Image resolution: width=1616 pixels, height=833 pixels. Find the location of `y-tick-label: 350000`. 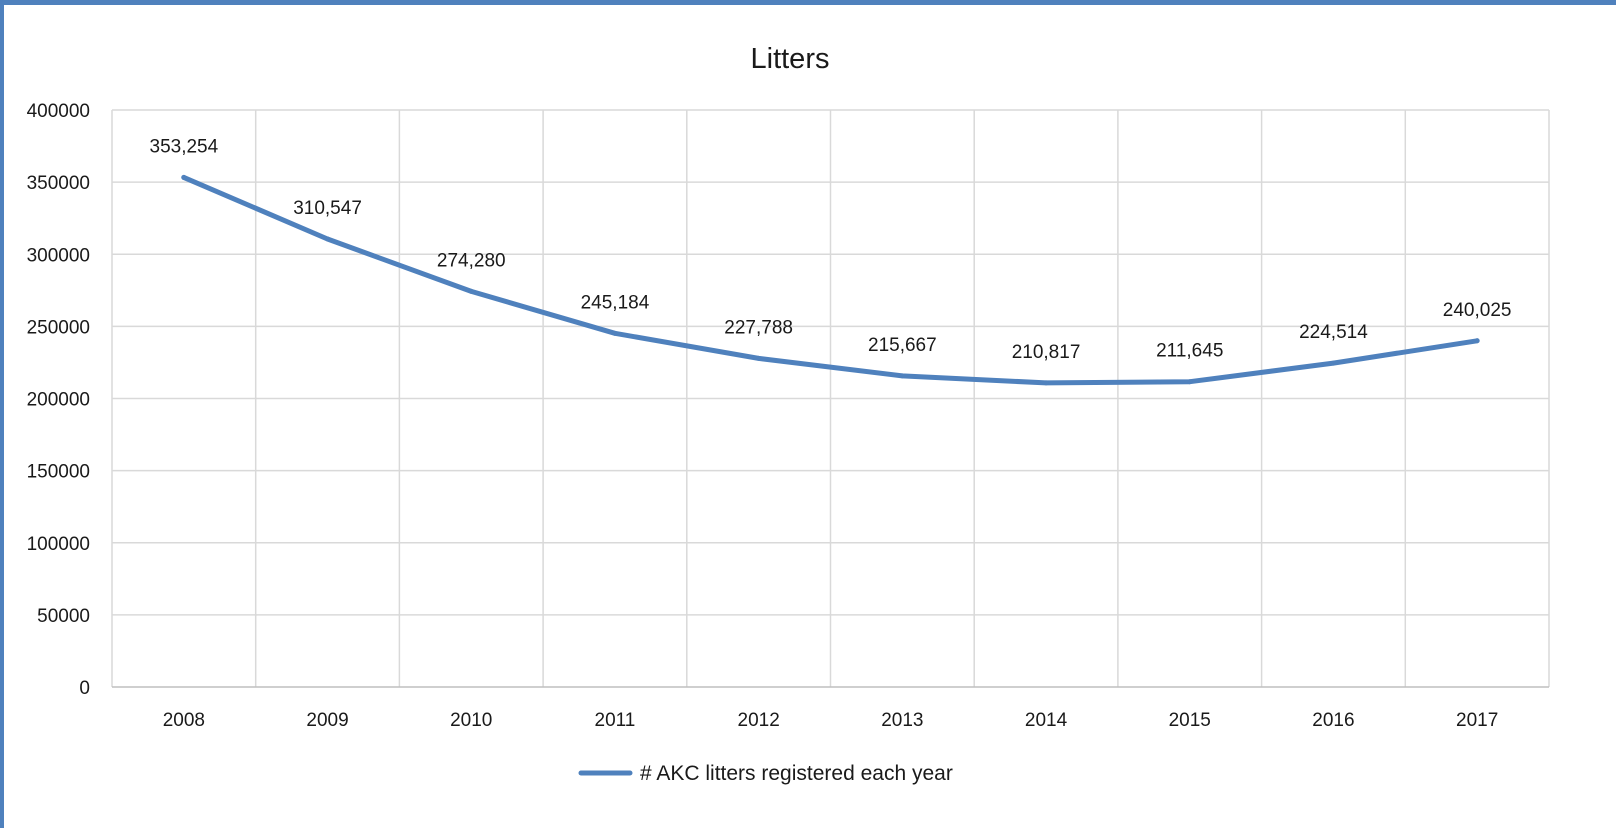

y-tick-label: 350000 is located at coordinates (58, 183).